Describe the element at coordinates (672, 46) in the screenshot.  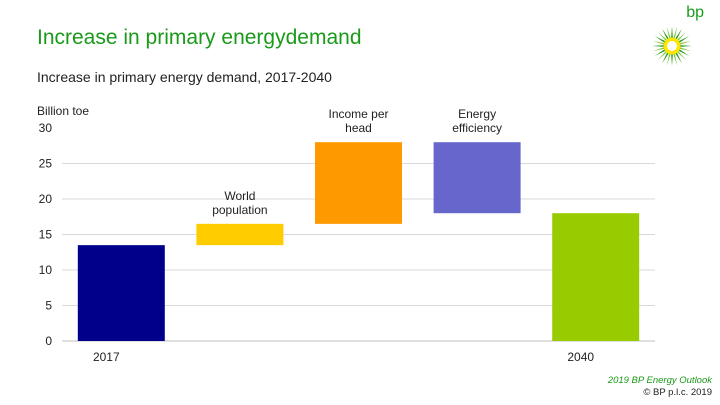
I see `helios-sunburst-icon` at that location.